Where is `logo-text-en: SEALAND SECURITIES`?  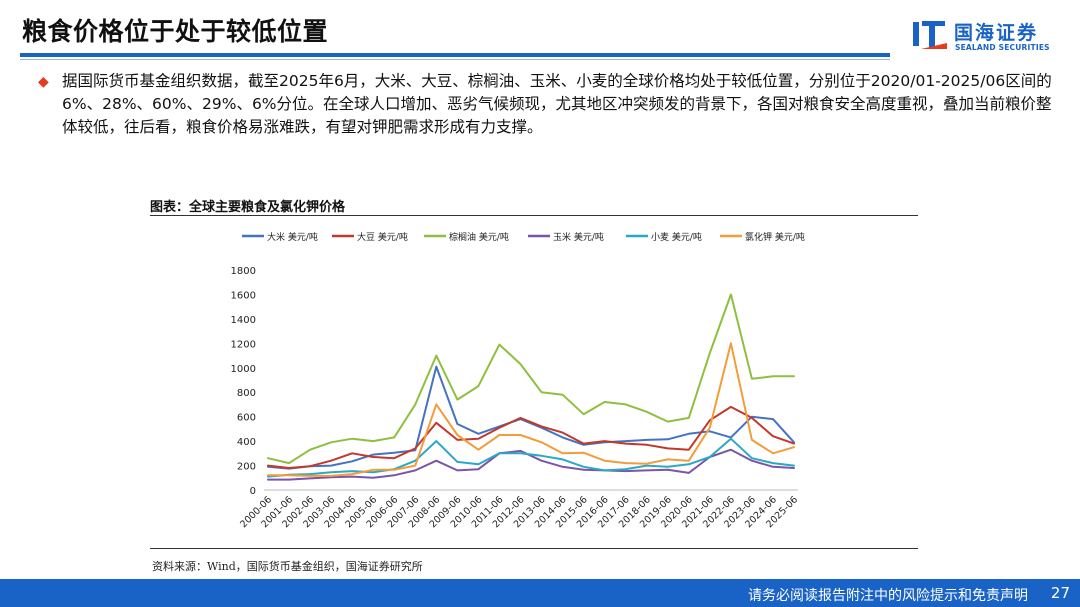
logo-text-en: SEALAND SECURITIES is located at coordinates (1002, 47).